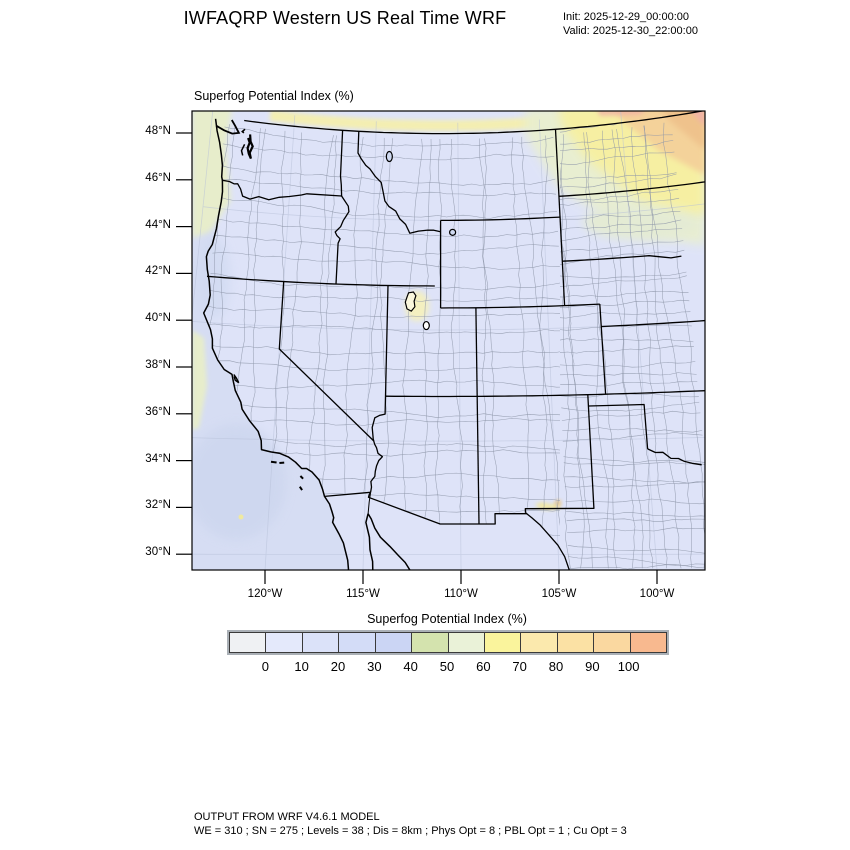 Image resolution: width=850 pixels, height=850 pixels. I want to click on colorbar-tick-label: 80, so click(556, 666).